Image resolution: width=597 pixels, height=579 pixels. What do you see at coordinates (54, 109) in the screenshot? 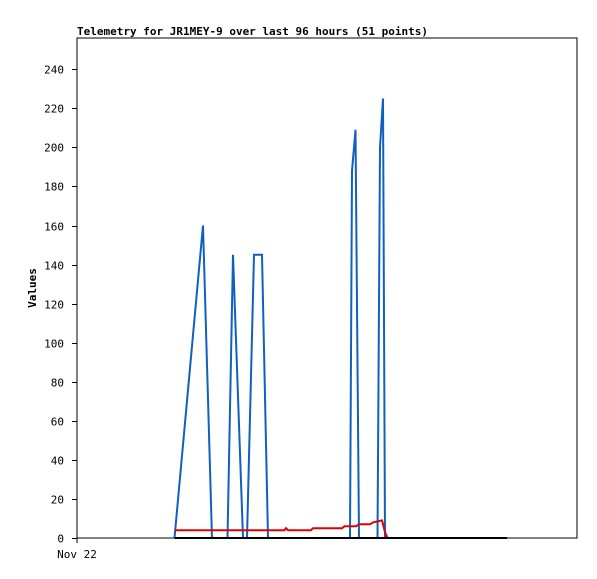
I see `y-tick-label: 220` at bounding box center [54, 109].